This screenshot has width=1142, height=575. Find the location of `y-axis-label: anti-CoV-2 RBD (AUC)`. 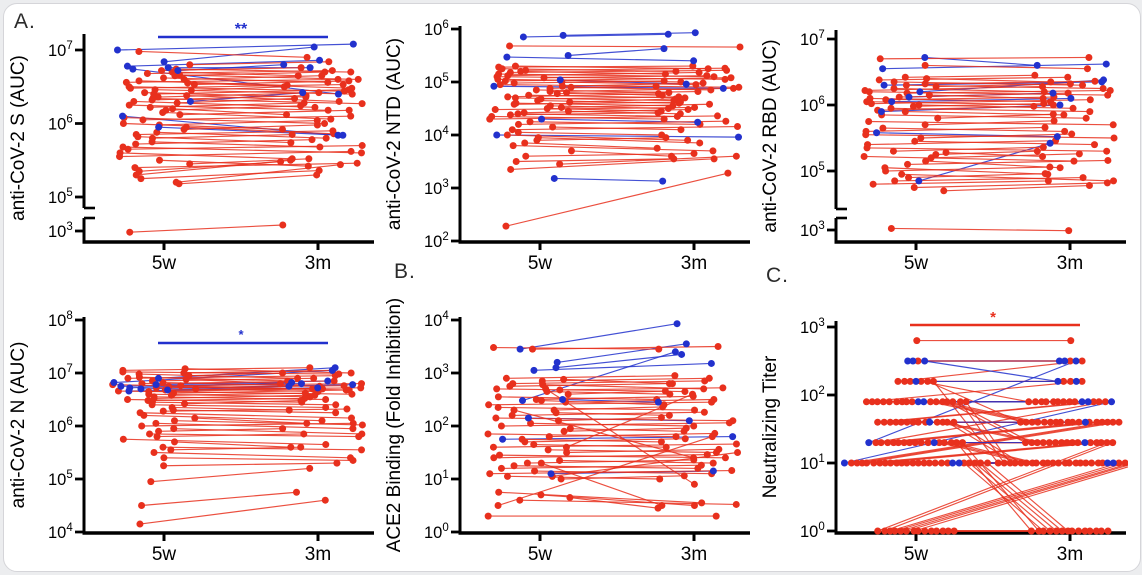

y-axis-label: anti-CoV-2 RBD (AUC) is located at coordinates (770, 135).